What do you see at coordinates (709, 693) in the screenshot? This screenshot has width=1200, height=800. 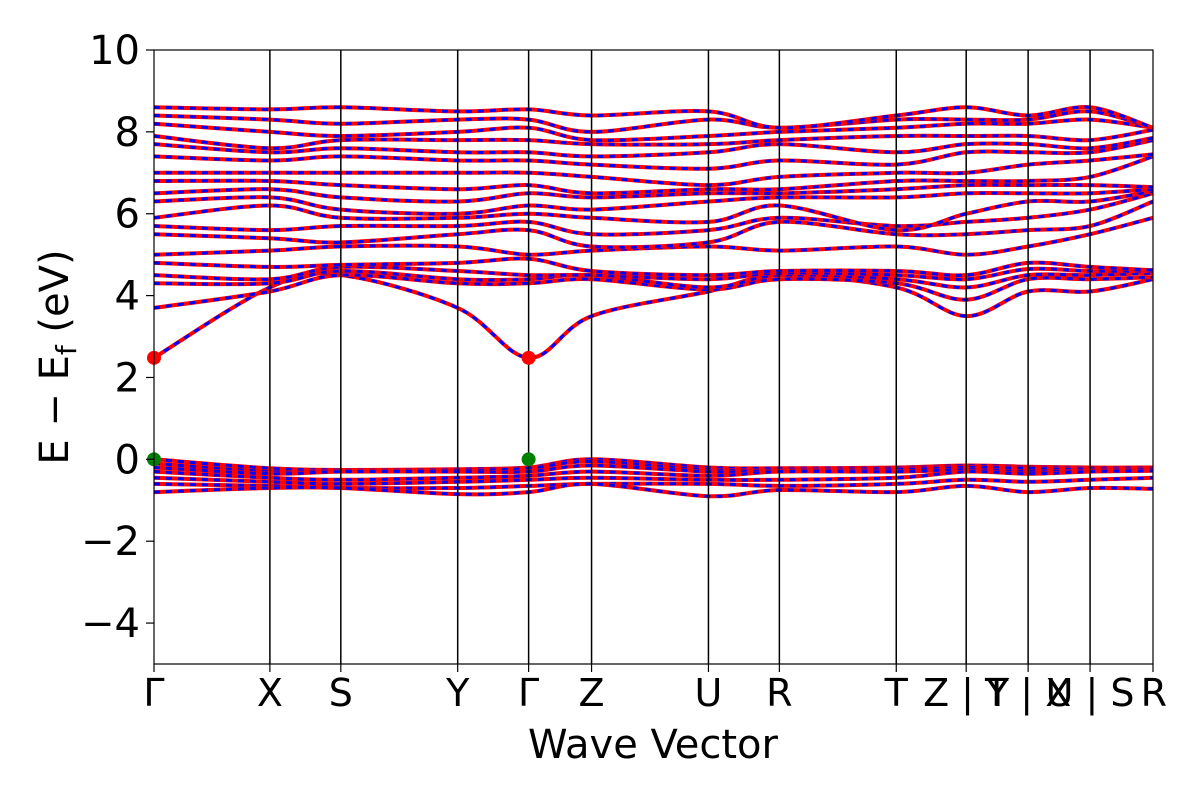 I see `x-tick-label: U` at bounding box center [709, 693].